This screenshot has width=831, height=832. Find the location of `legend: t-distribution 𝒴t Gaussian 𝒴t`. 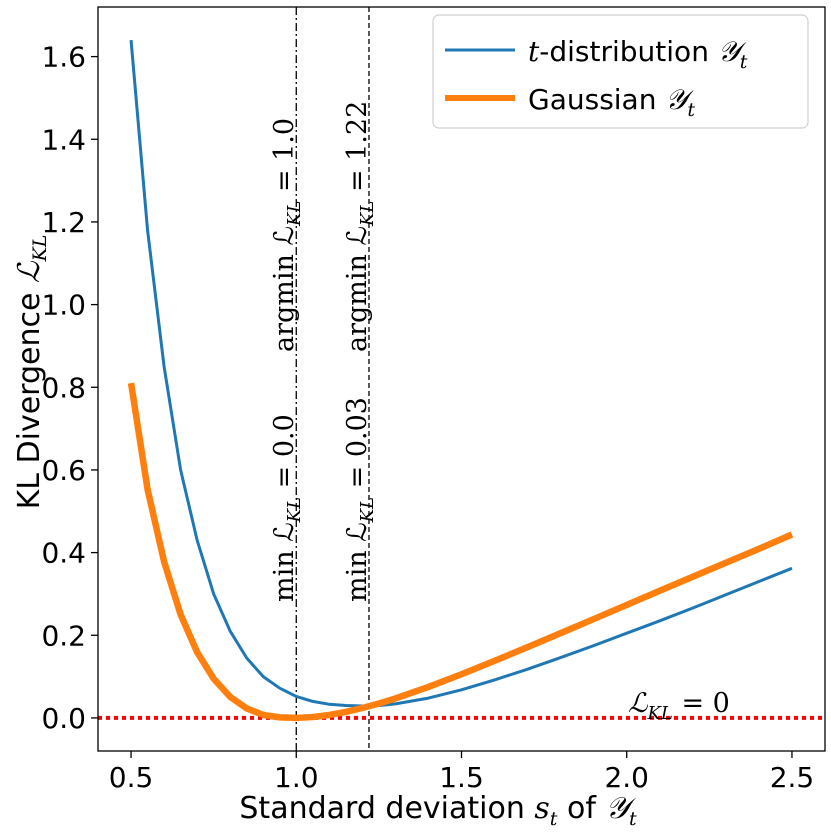

legend: t-distribution 𝒴t Gaussian 𝒴t is located at coordinates (620, 71).